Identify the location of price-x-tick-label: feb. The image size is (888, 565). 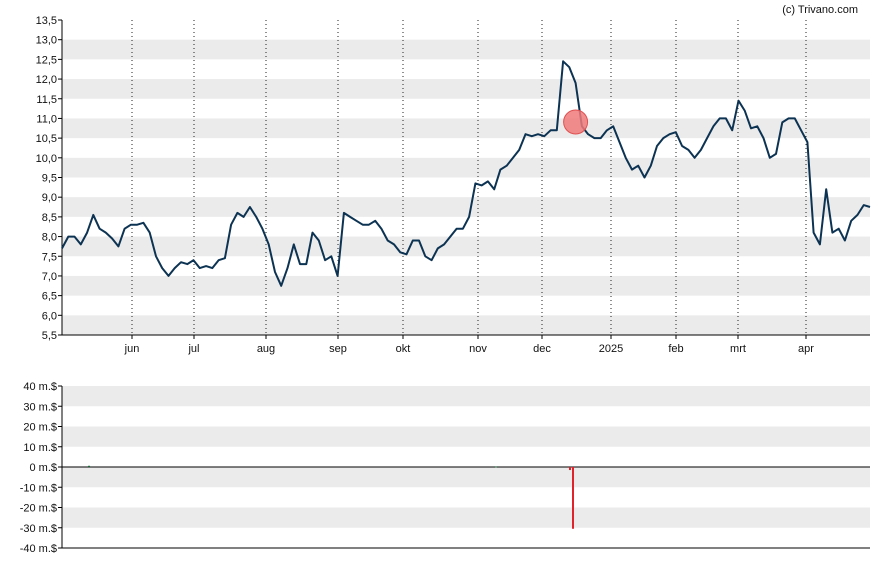
(675, 349).